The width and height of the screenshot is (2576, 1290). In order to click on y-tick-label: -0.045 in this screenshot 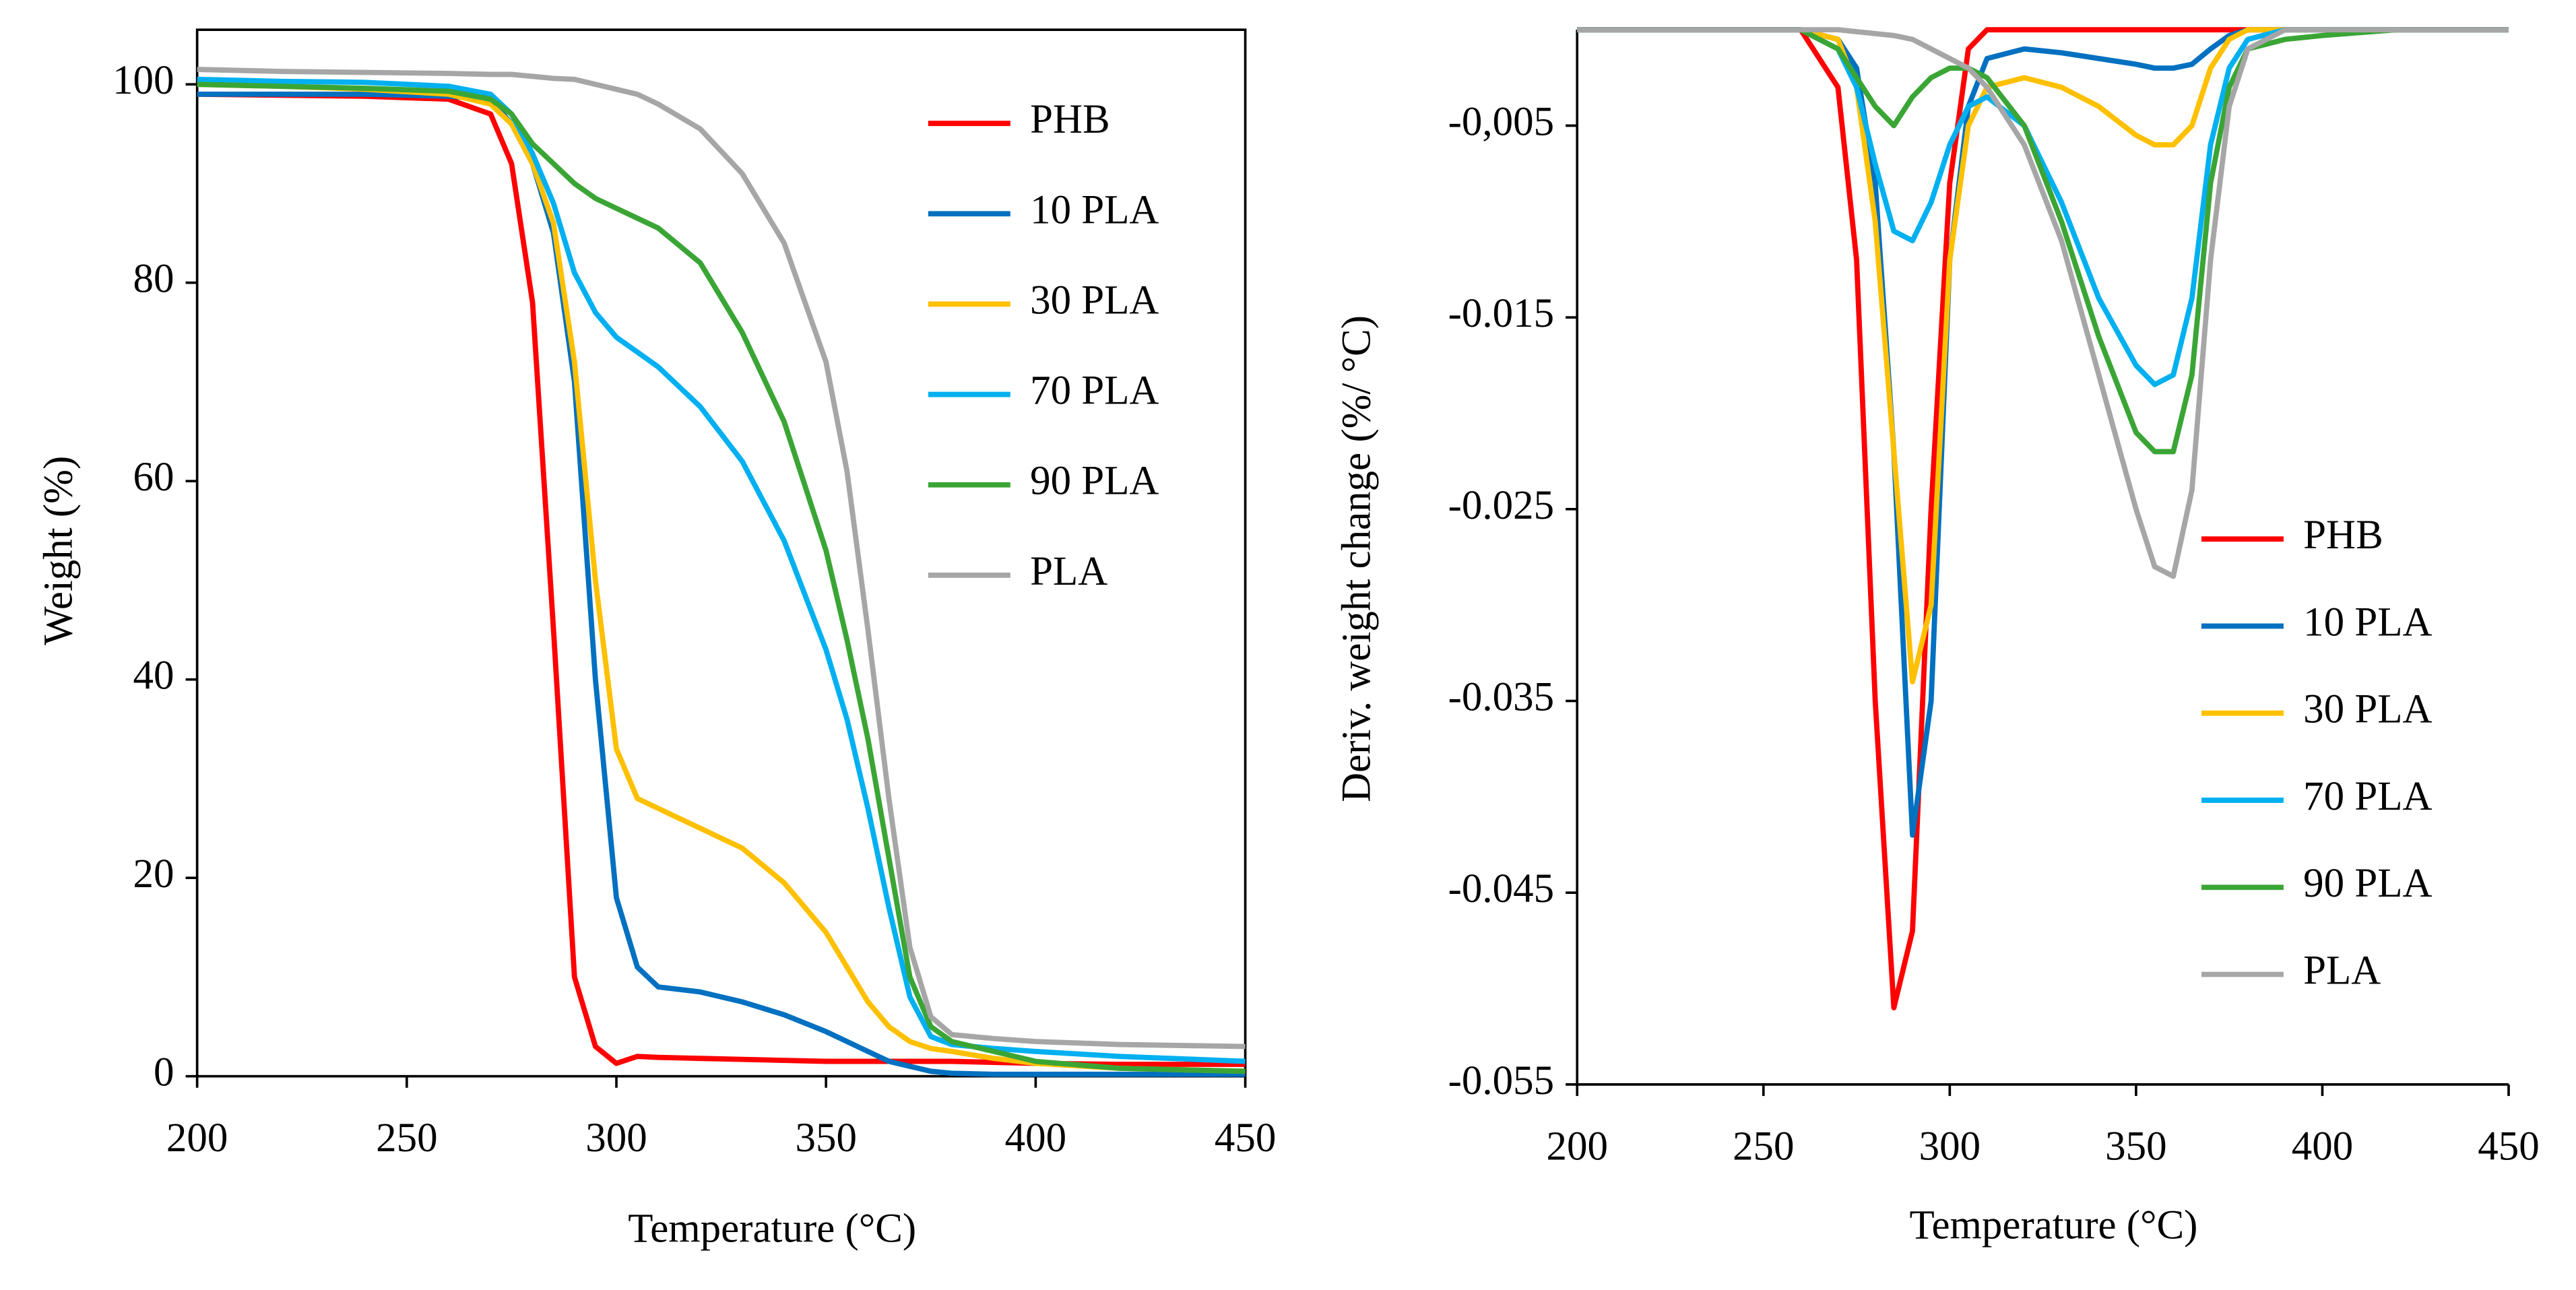, I will do `click(1501, 888)`.